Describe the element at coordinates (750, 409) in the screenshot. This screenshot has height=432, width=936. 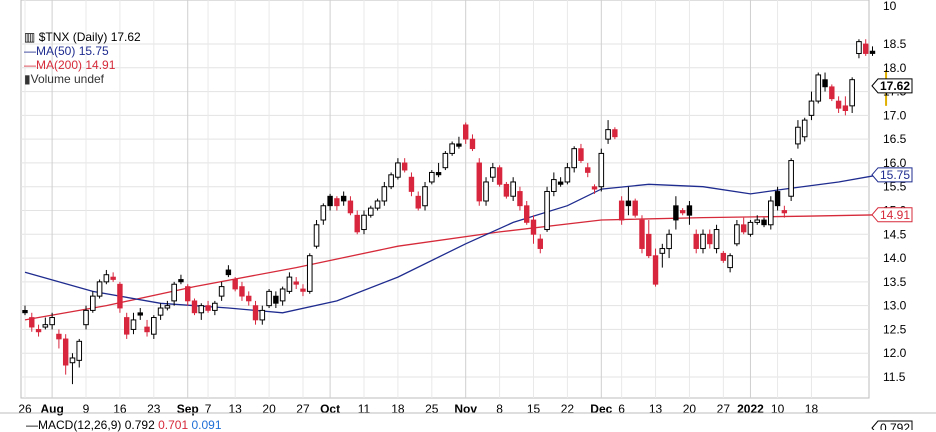
I see `x-tick-label: 2022` at that location.